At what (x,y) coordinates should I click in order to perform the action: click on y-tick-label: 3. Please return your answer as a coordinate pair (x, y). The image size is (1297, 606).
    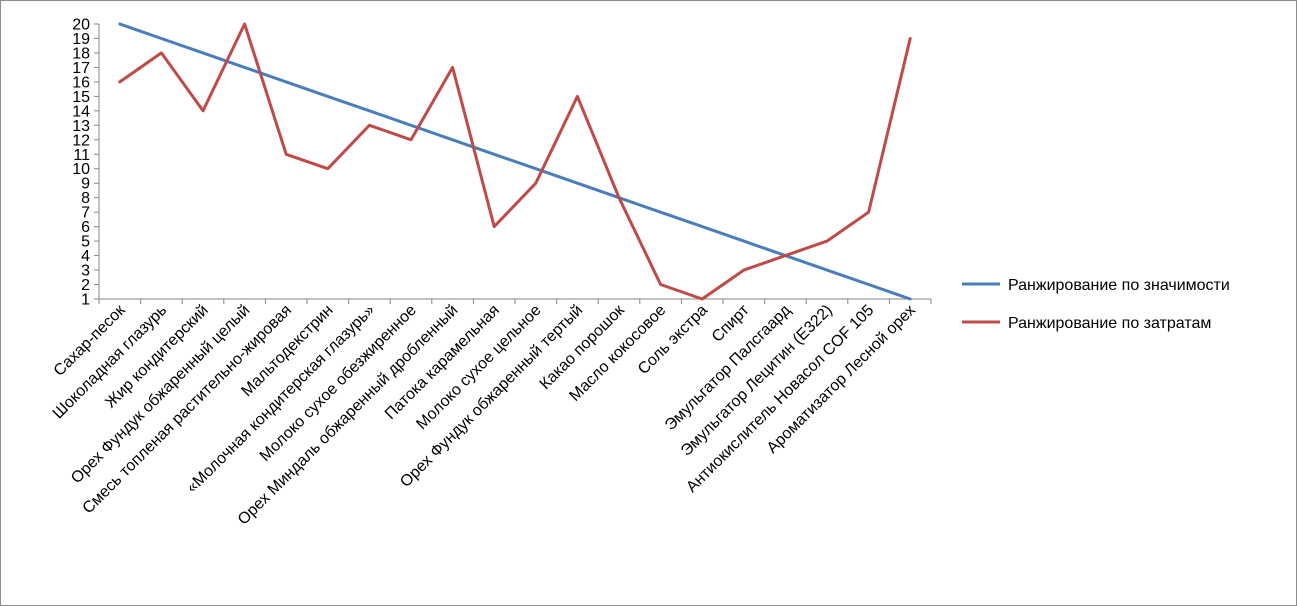
    Looking at the image, I should click on (85, 271).